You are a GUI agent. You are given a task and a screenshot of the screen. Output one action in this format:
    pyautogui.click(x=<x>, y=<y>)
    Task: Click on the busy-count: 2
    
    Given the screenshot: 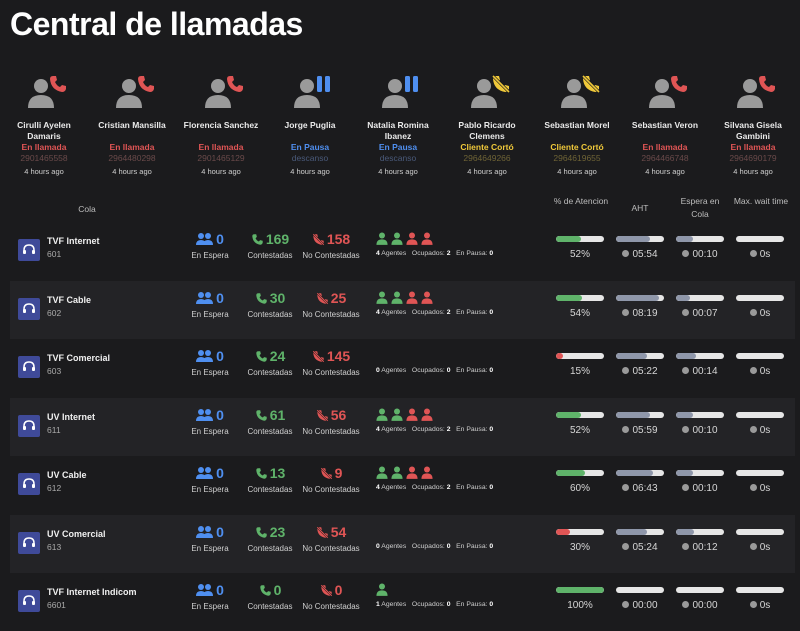 What is the action you would take?
    pyautogui.click(x=448, y=312)
    